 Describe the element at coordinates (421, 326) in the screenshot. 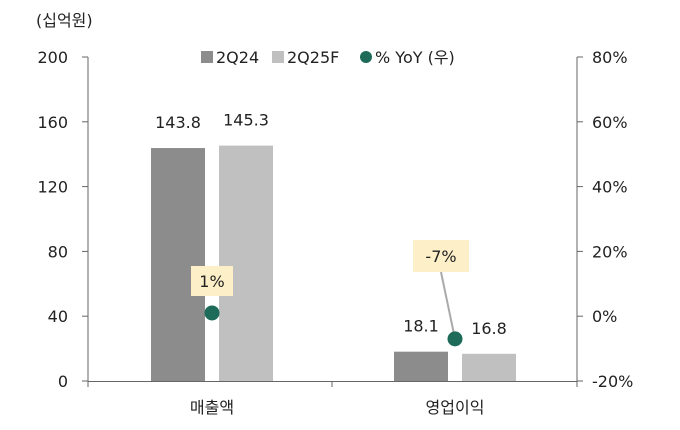

I see `bar-value-label: 18.1` at that location.